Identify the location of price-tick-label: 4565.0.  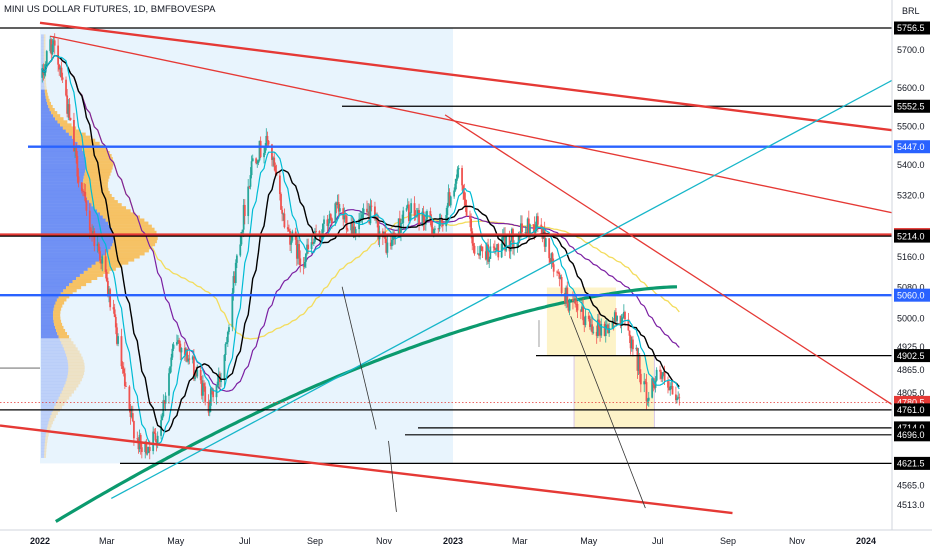
(911, 485).